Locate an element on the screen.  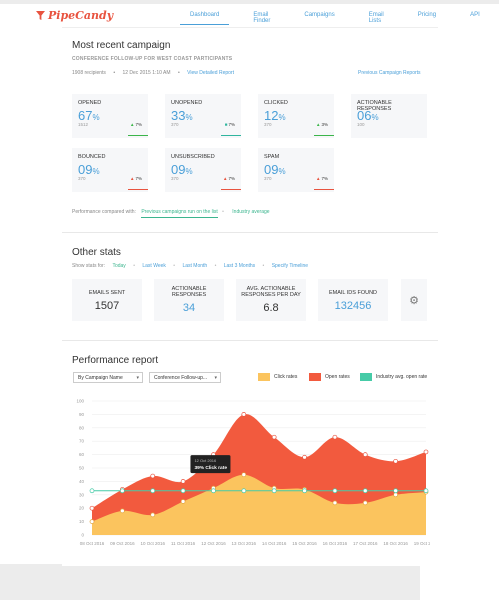
stat-count: 1512 is located at coordinates (83, 124).